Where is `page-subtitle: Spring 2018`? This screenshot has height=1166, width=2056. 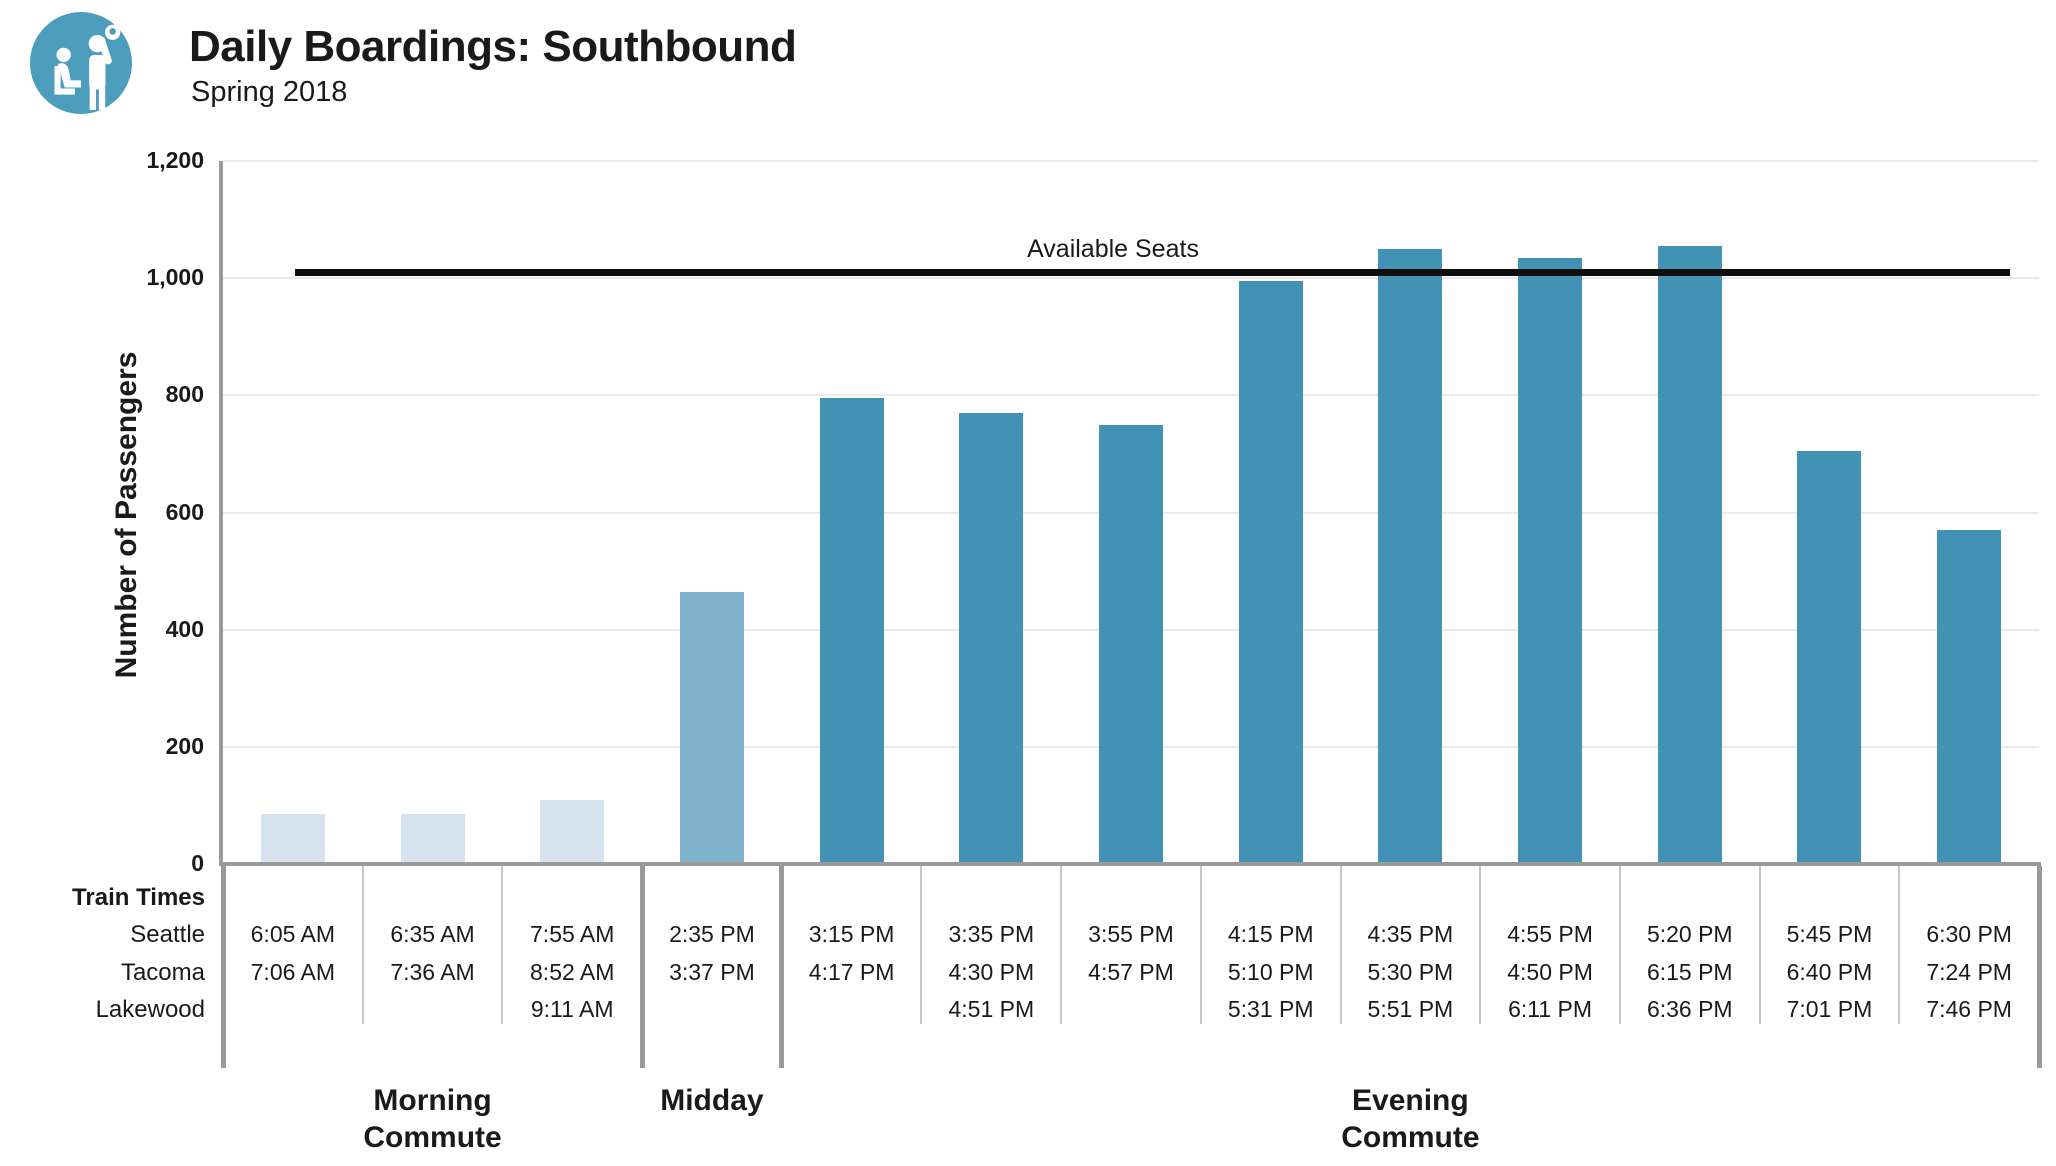
page-subtitle: Spring 2018 is located at coordinates (269, 92).